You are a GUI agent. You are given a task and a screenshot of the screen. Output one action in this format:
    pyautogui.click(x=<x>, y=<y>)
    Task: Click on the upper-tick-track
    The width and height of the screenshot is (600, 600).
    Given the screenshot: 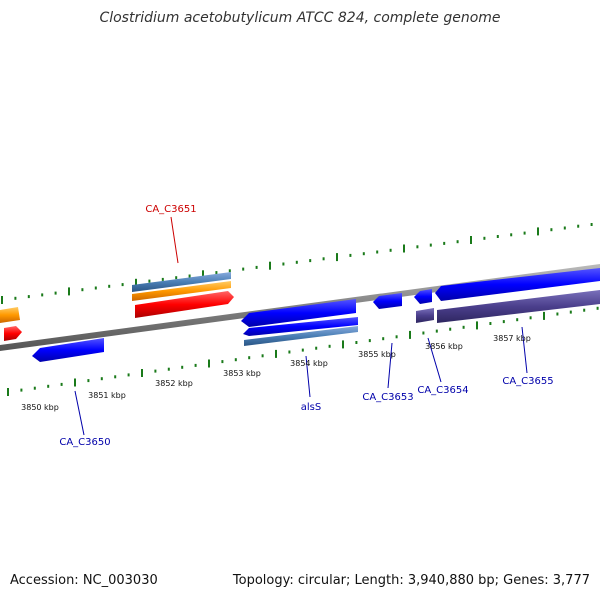 What is the action you would take?
    pyautogui.click(x=297, y=263)
    